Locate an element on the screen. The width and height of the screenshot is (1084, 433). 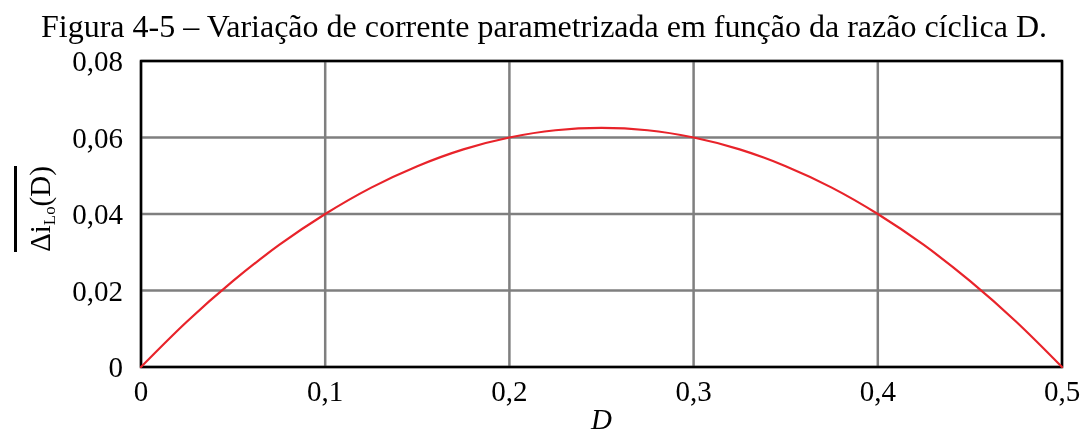
x-tick-label: 0,1 is located at coordinates (325, 391).